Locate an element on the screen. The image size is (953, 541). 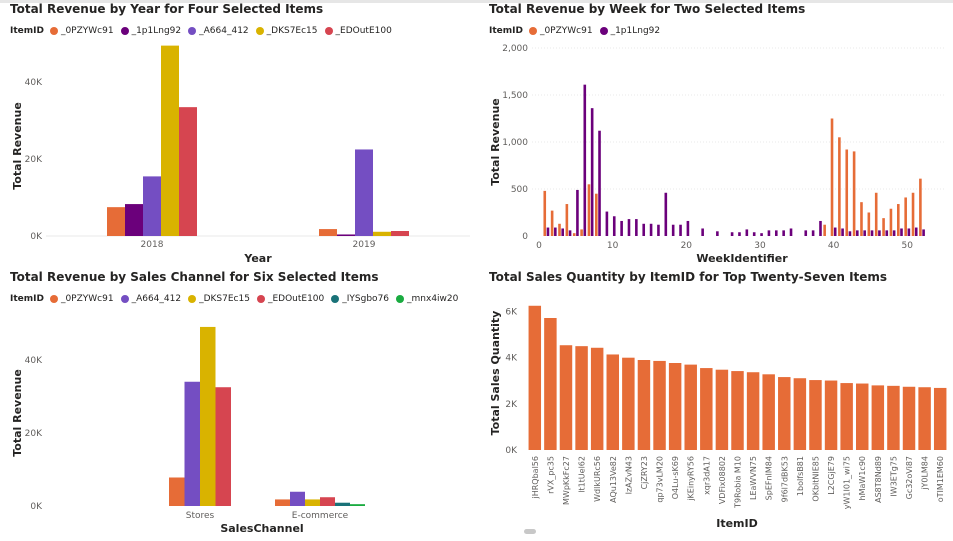
x-tick-label: hMaW1c90 is located at coordinates (862, 478).